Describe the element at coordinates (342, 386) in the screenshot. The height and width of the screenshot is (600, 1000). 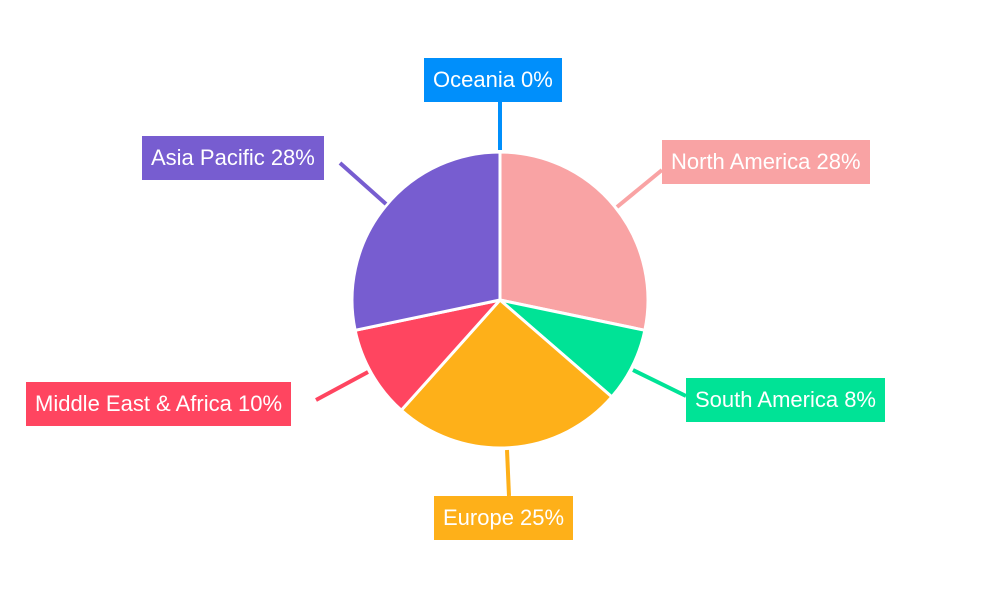
I see `leader-line-middle-east-africa` at that location.